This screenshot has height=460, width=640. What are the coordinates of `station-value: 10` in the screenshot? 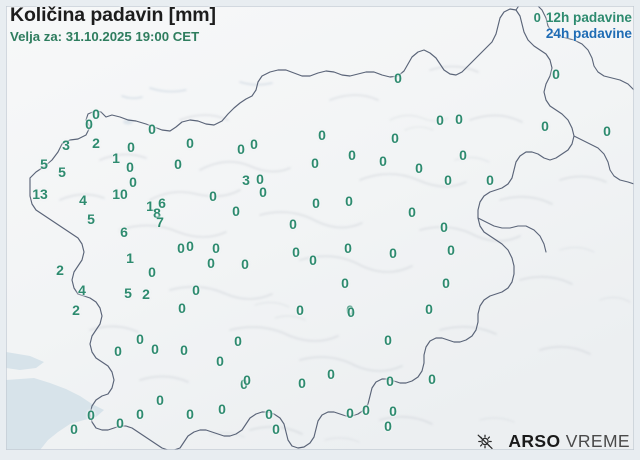 It's located at (120, 194).